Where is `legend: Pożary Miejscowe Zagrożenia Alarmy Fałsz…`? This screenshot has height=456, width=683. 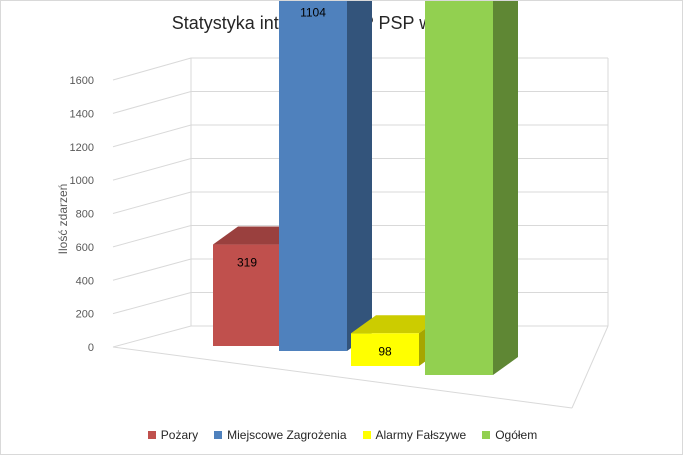
legend: Pożary Miejscowe Zagrożenia Alarmy Fałsz… is located at coordinates (342, 435).